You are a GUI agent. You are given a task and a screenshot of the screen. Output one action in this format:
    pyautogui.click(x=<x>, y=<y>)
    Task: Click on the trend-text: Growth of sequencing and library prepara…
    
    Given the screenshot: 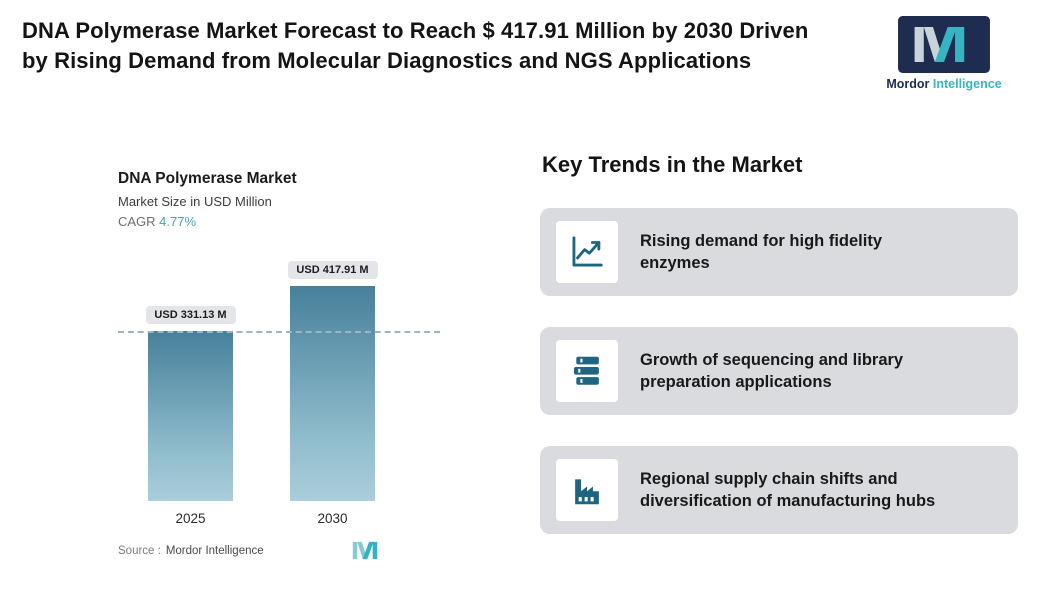 What is the action you would take?
    pyautogui.click(x=772, y=370)
    